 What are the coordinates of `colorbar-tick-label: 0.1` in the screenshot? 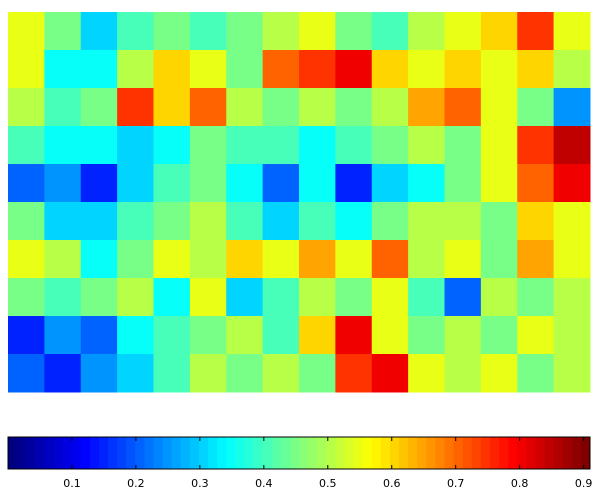 It's located at (72, 483).